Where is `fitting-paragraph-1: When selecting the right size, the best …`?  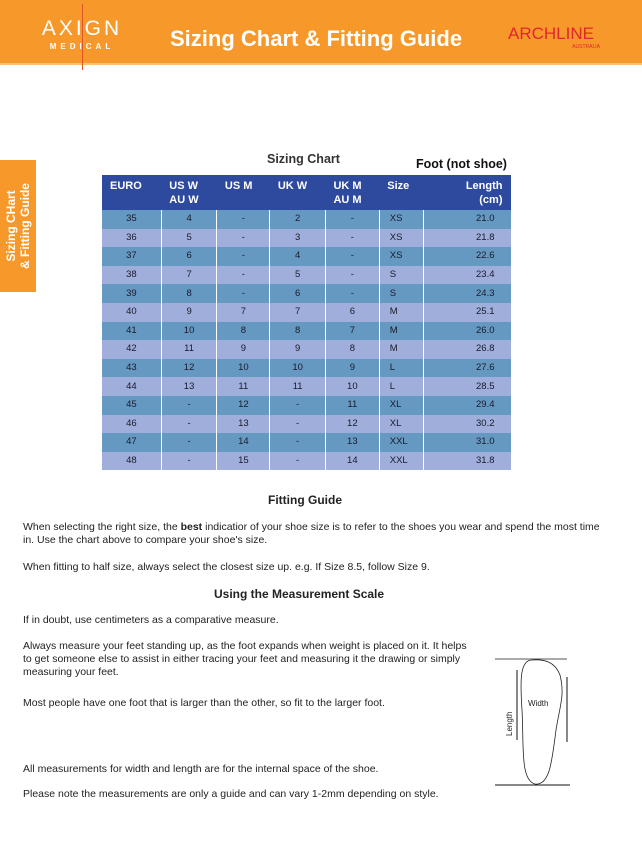 fitting-paragraph-1: When selecting the right size, the best … is located at coordinates (311, 533).